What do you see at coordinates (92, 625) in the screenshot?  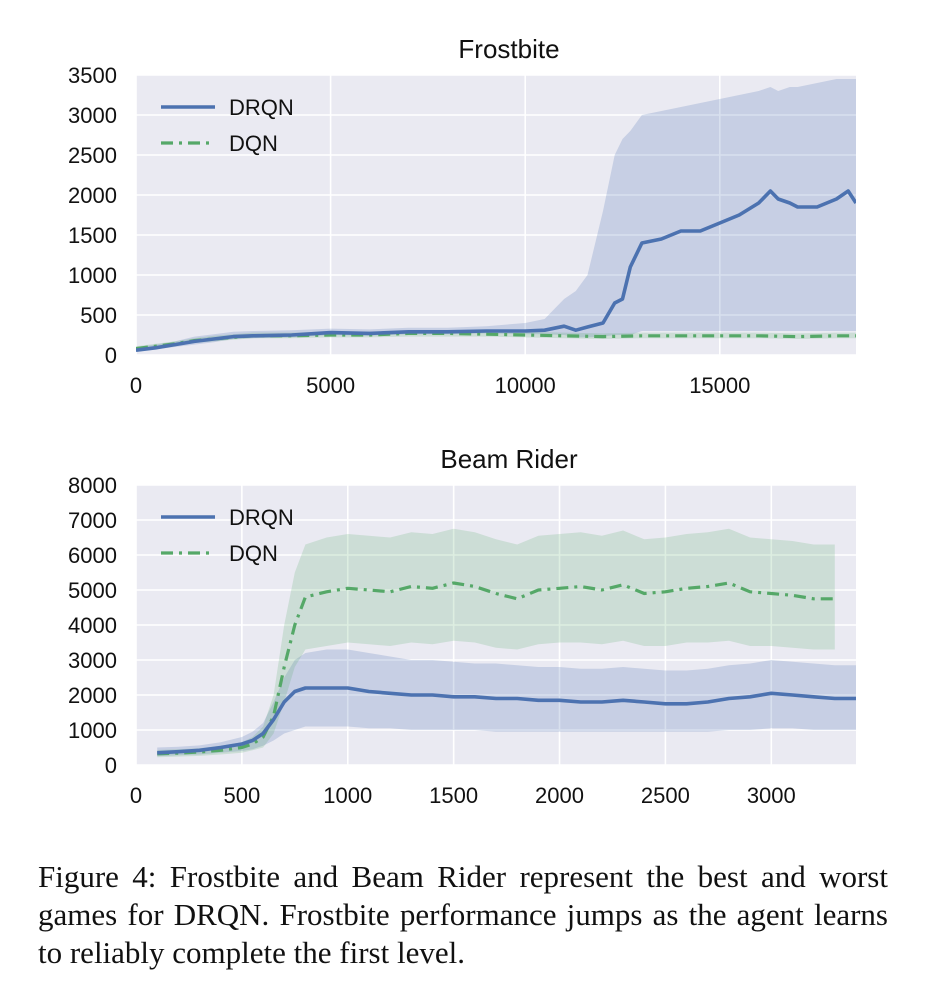 I see `y-tick-label: 4000` at bounding box center [92, 625].